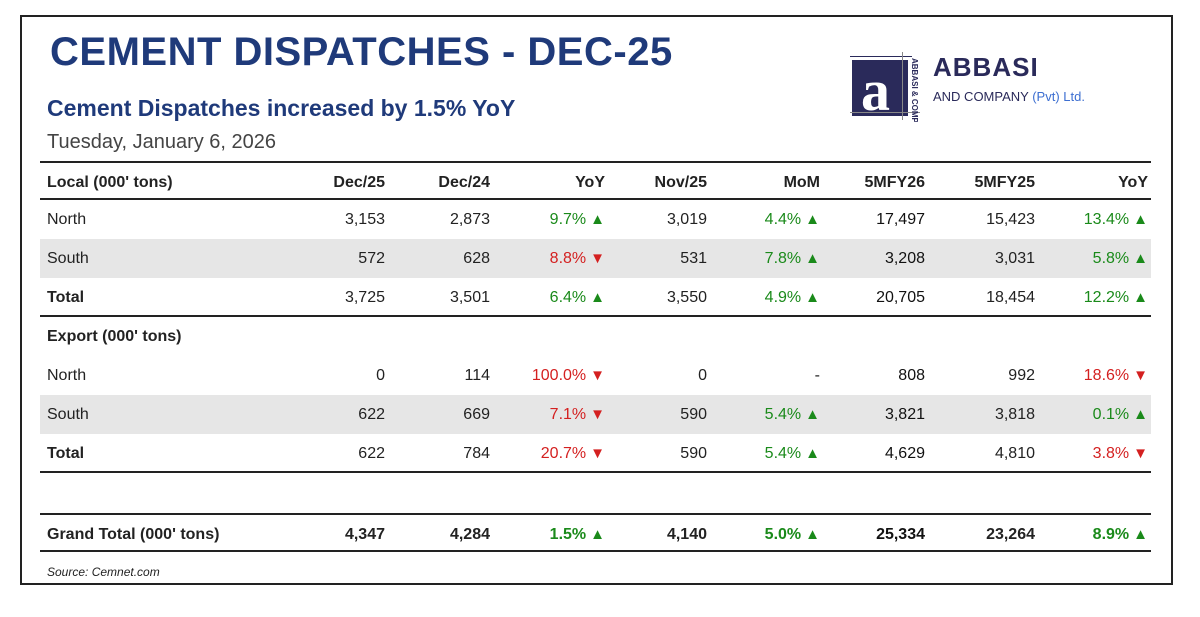 The image size is (1200, 617). What do you see at coordinates (371, 258) in the screenshot?
I see `dec25-value: 572` at bounding box center [371, 258].